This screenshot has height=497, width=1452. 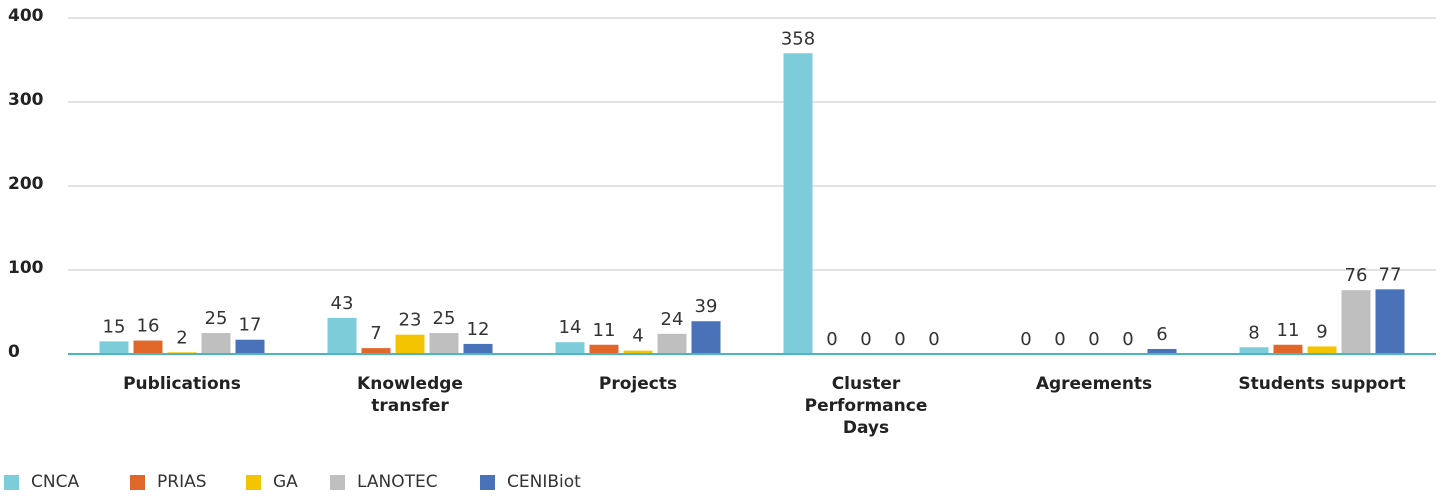 I want to click on legend-item: LANOTEC, so click(x=384, y=482).